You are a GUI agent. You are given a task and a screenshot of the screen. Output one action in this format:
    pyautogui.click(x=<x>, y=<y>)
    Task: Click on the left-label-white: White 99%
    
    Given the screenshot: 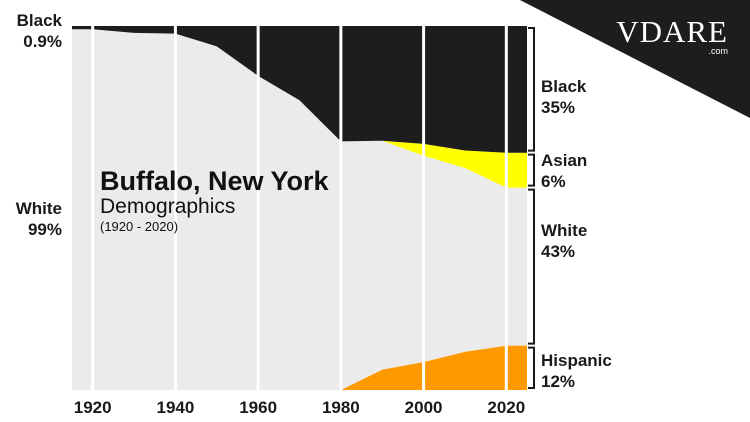 What is the action you would take?
    pyautogui.click(x=31, y=219)
    